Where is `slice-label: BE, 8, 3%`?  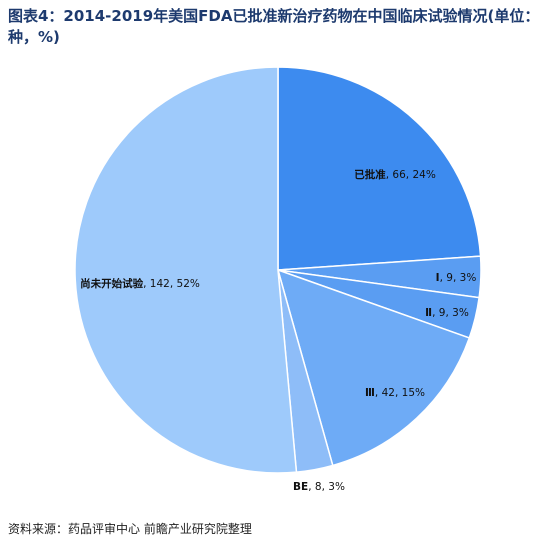
slice-label: BE, 8, 3% is located at coordinates (319, 487).